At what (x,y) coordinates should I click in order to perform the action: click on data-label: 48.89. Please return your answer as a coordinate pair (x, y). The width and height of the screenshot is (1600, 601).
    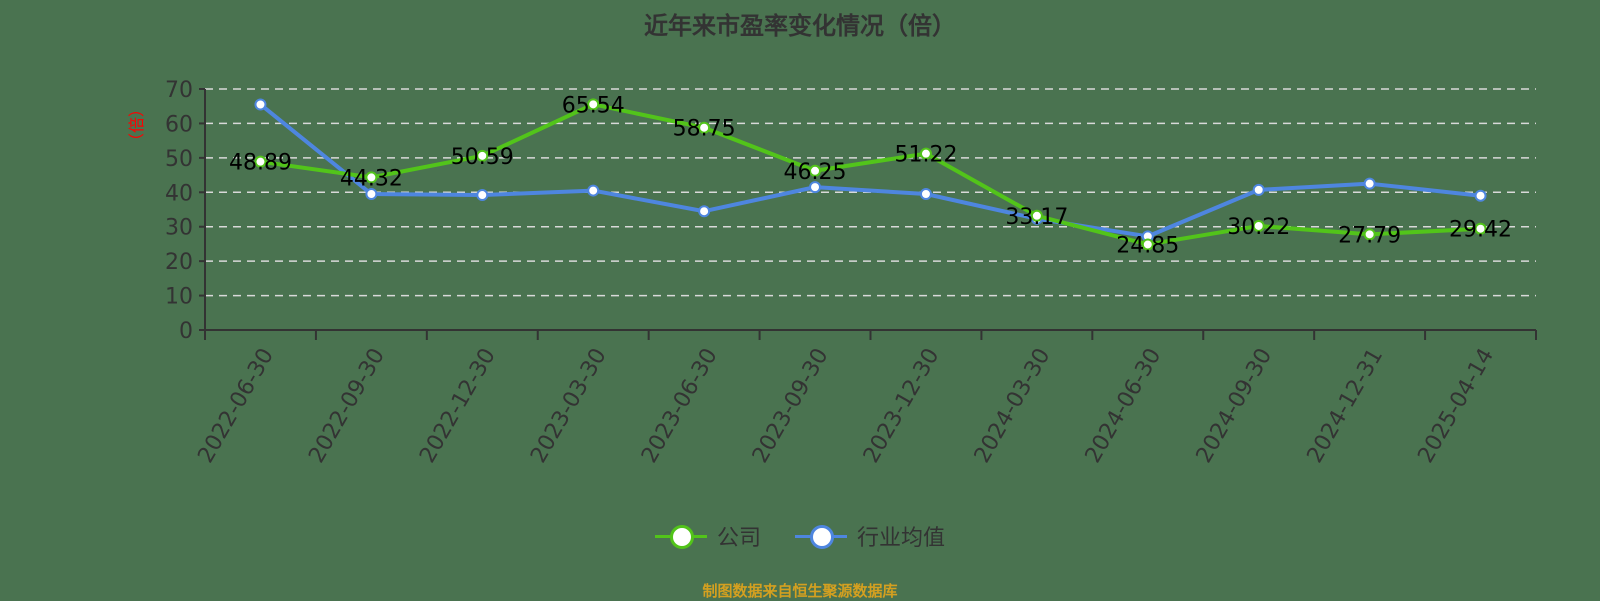
    Looking at the image, I should click on (260, 163).